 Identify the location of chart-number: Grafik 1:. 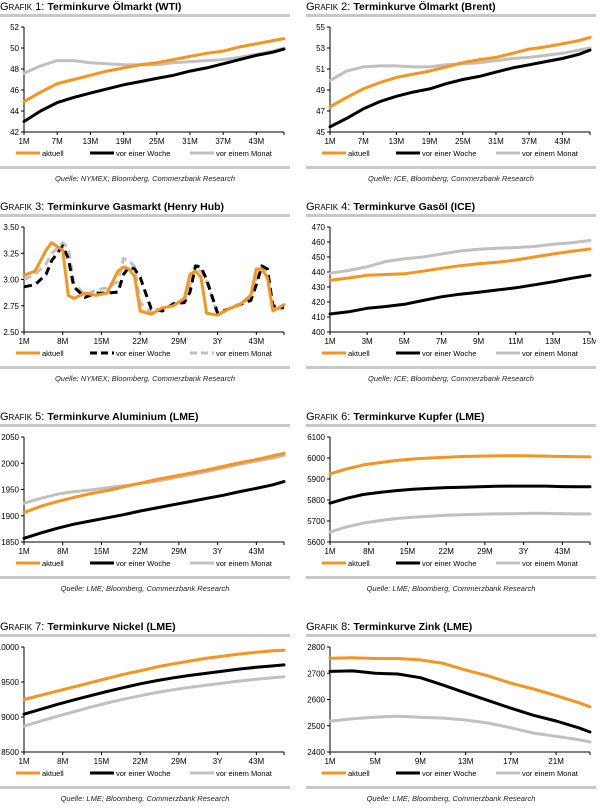
(24, 7).